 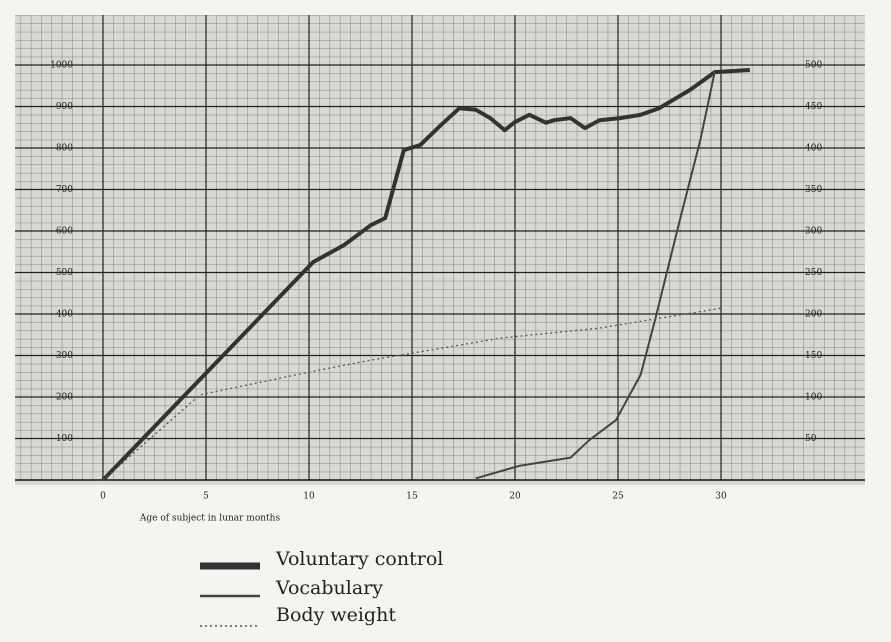 What do you see at coordinates (813, 315) in the screenshot?
I see `y2-tick-label: 200` at bounding box center [813, 315].